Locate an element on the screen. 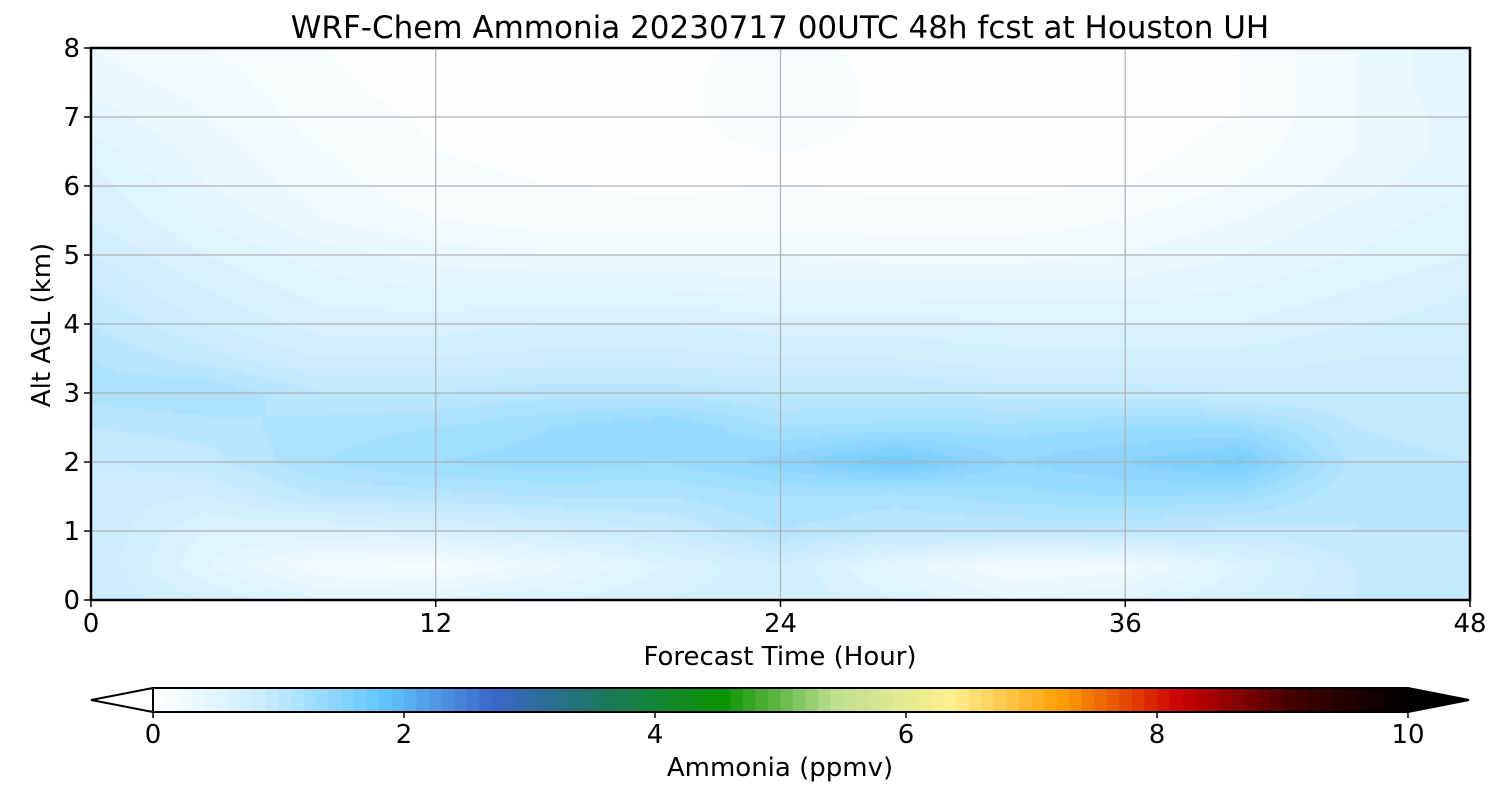 The height and width of the screenshot is (800, 1500). x-axis: 0 12 24 36 48 is located at coordinates (785, 619).